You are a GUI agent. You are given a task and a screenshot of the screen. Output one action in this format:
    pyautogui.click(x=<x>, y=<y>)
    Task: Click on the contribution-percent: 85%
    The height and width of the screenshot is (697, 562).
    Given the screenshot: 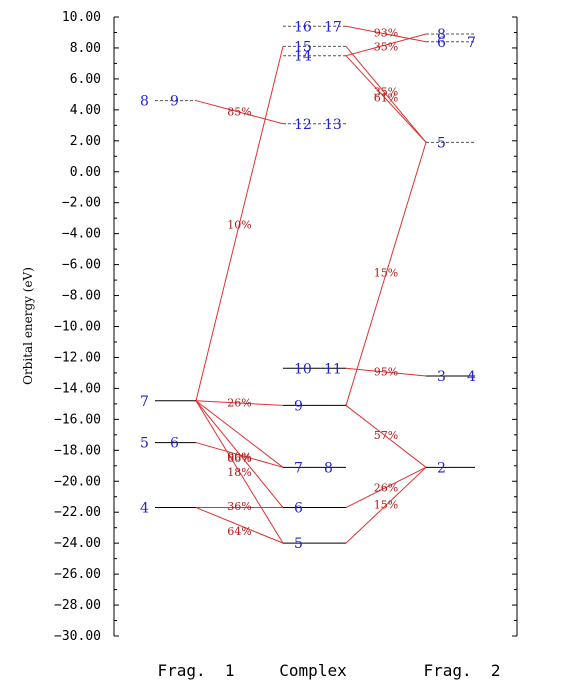 What is the action you would take?
    pyautogui.click(x=239, y=111)
    